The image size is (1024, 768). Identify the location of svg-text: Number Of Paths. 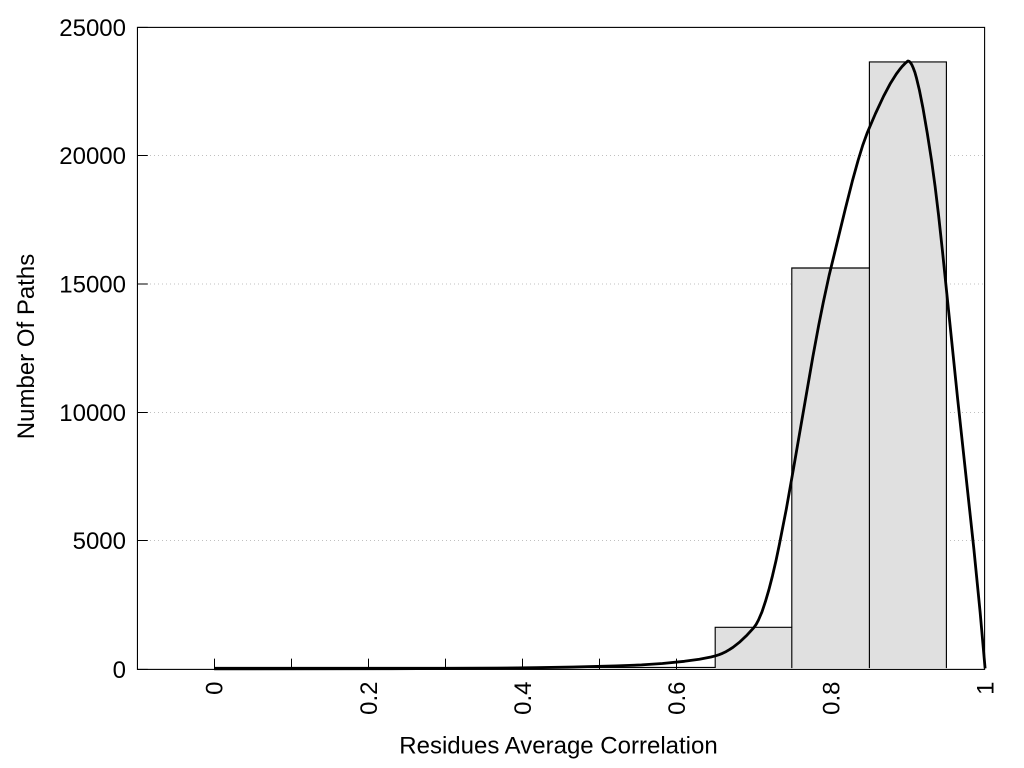
(26, 346).